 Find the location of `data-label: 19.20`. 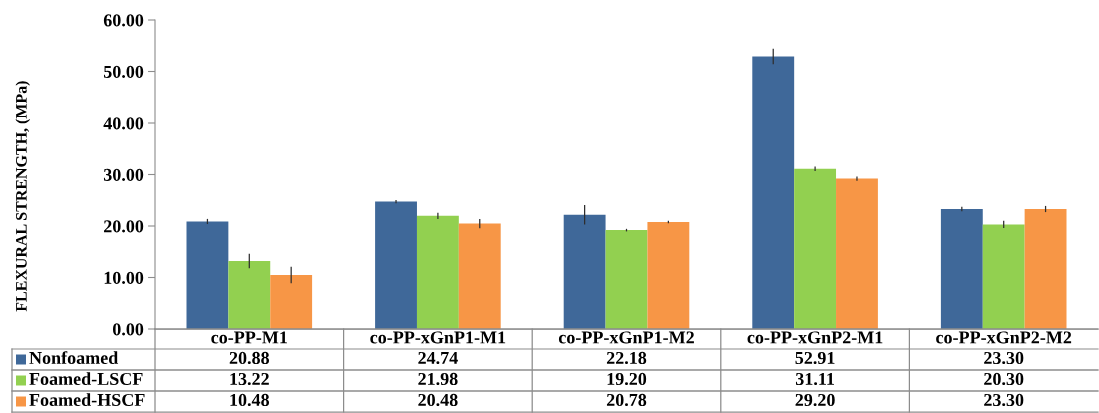

data-label: 19.20 is located at coordinates (627, 379).